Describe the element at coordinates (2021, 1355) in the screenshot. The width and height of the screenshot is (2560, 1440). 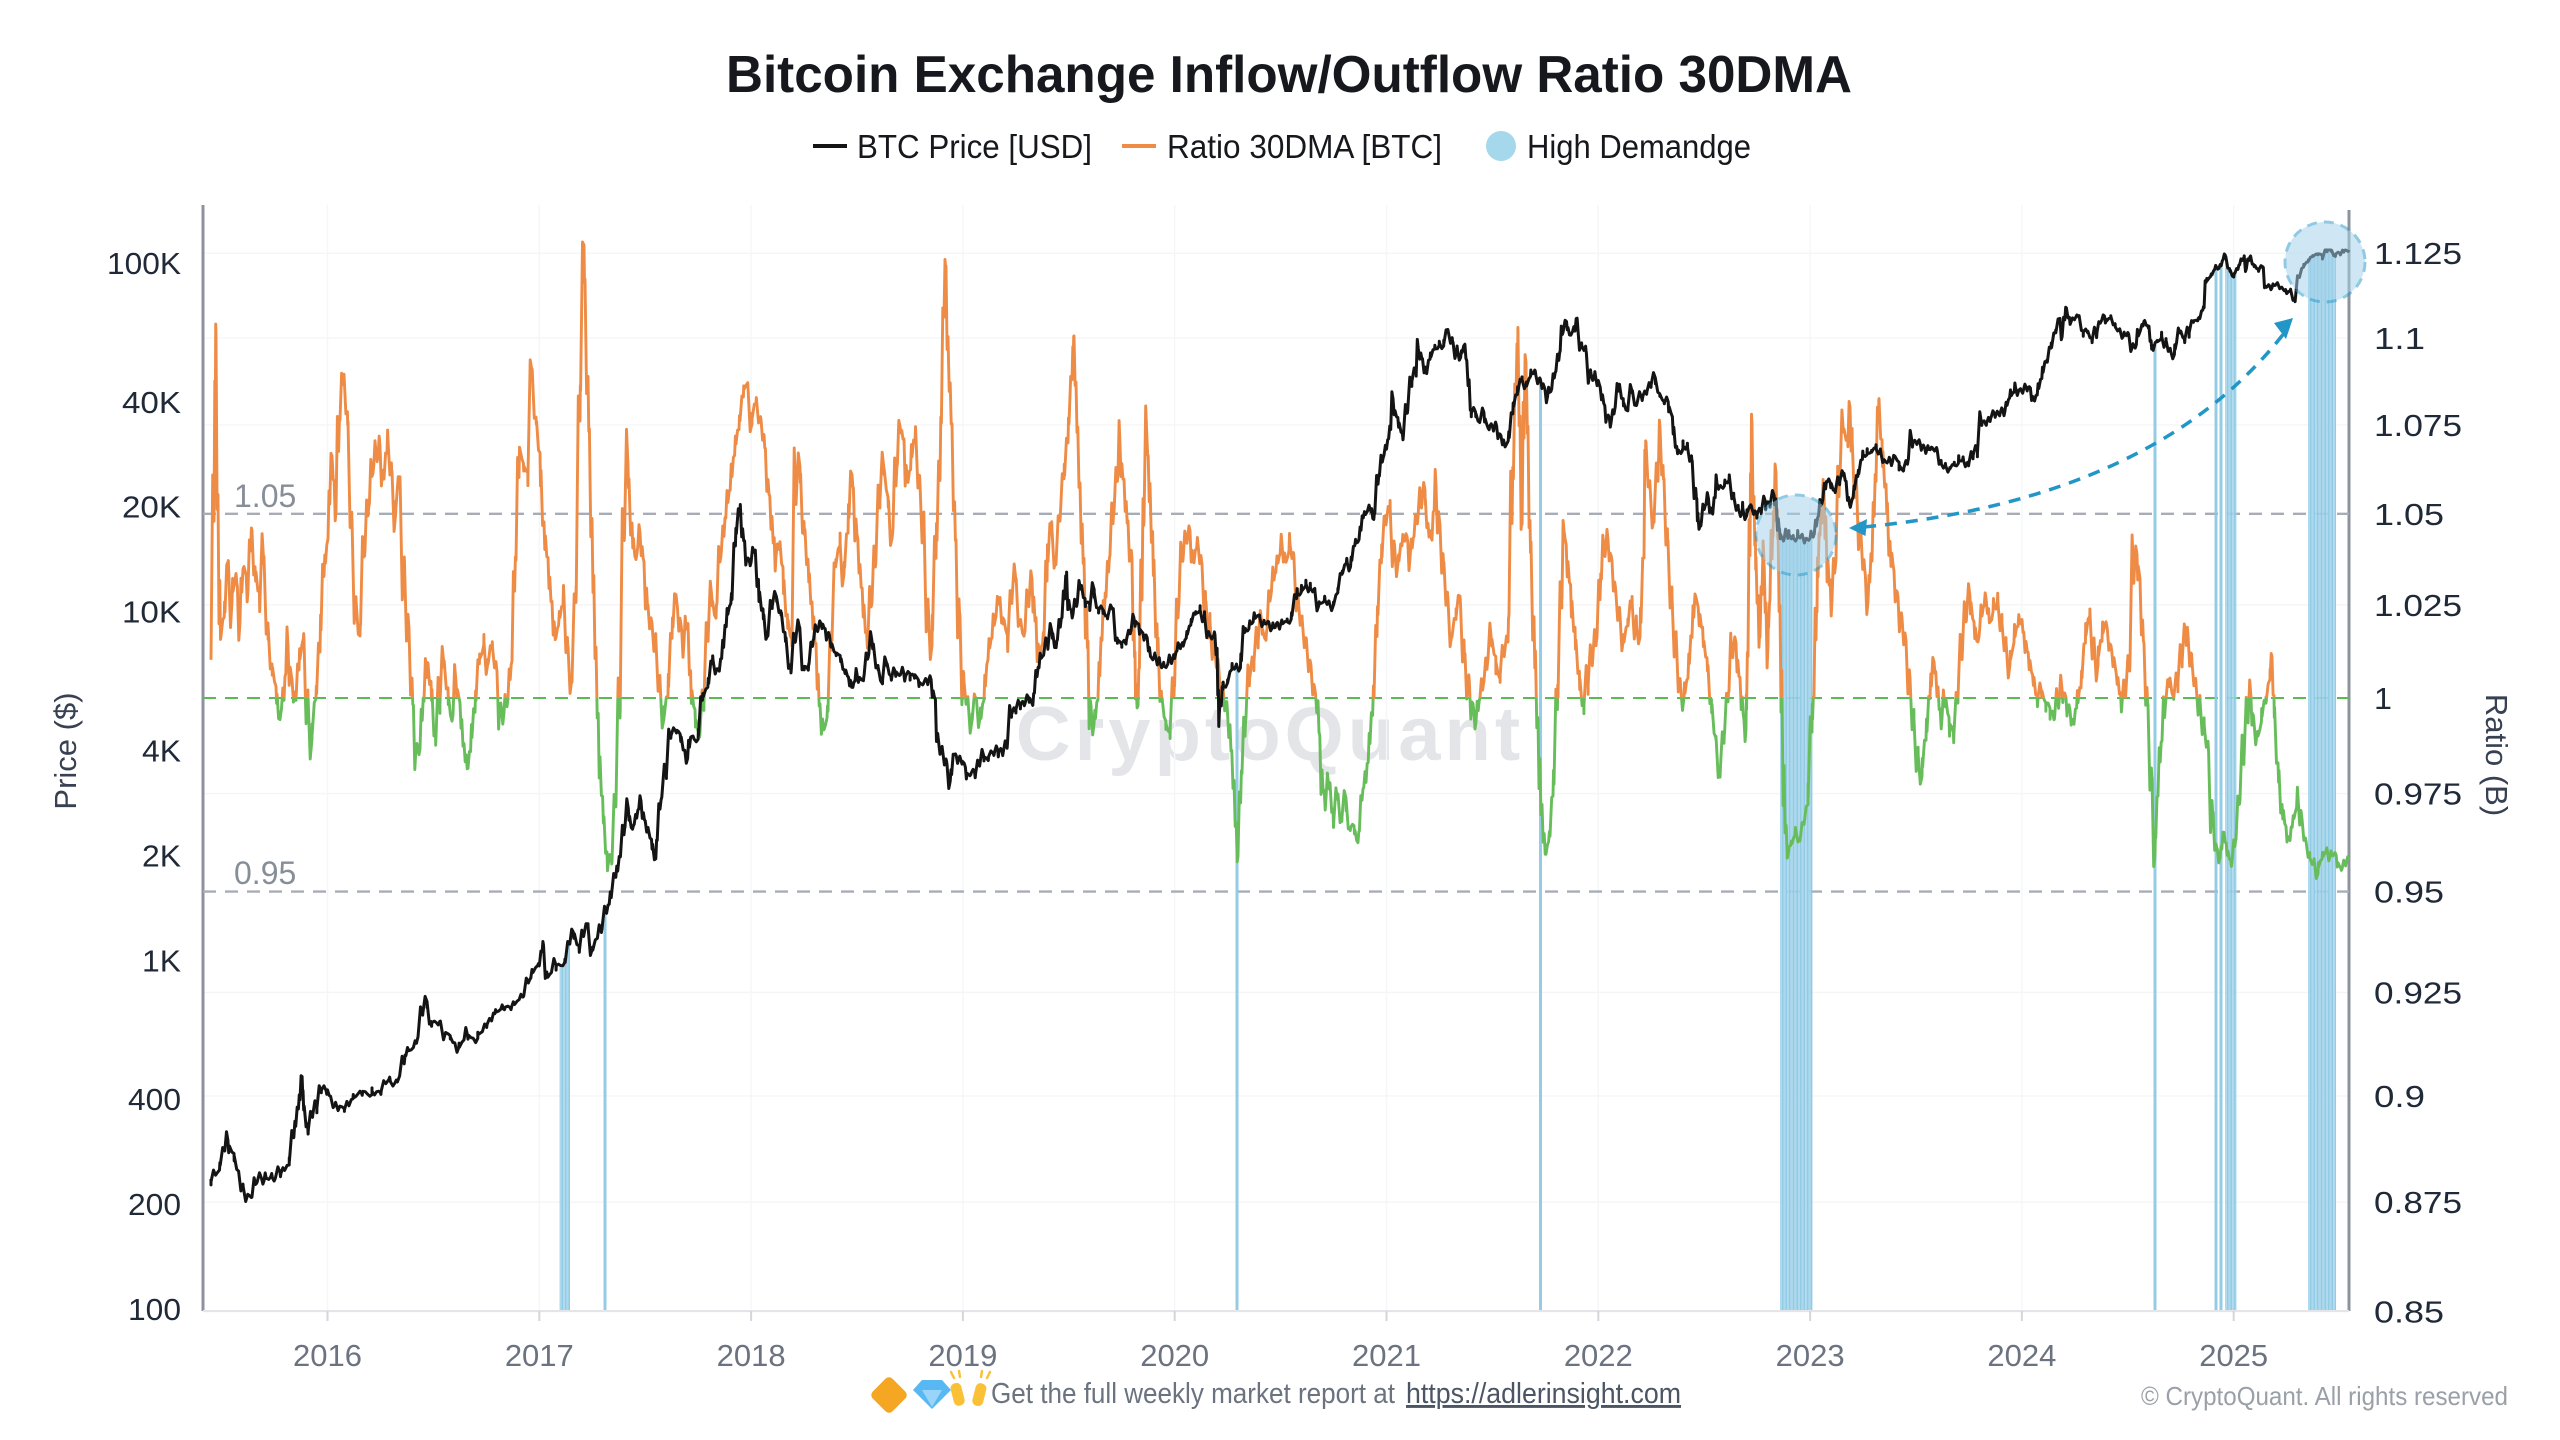
I see `svg-text: 2024` at that location.